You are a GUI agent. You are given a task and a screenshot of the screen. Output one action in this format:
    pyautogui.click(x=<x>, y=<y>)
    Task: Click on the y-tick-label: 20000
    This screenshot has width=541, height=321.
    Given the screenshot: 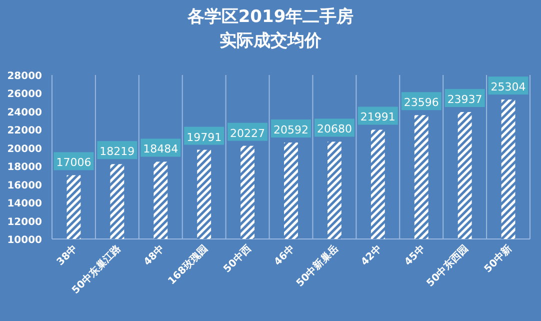 What is the action you would take?
    pyautogui.click(x=24, y=149)
    